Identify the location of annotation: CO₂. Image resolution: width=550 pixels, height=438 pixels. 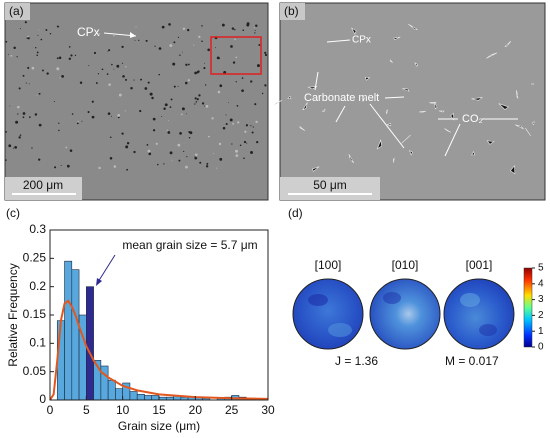
(472, 119).